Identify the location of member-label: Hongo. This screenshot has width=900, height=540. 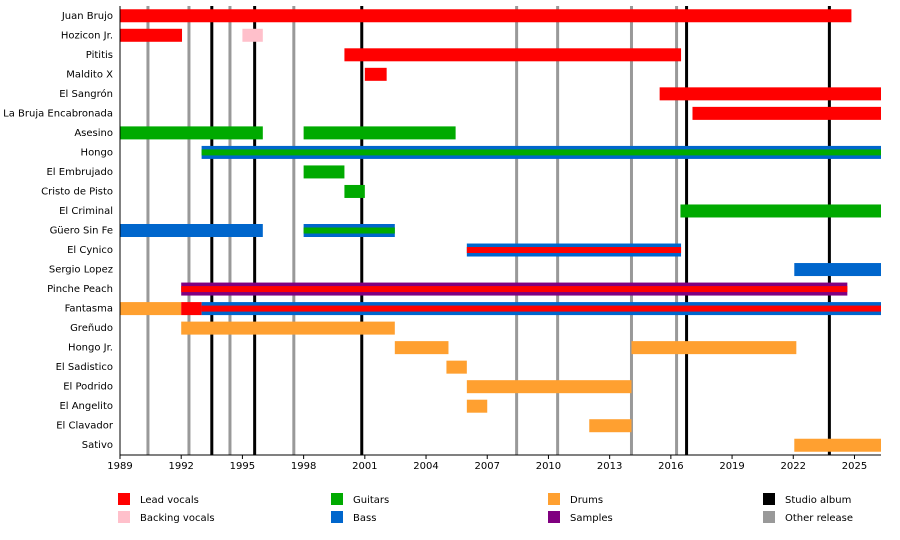
(97, 152).